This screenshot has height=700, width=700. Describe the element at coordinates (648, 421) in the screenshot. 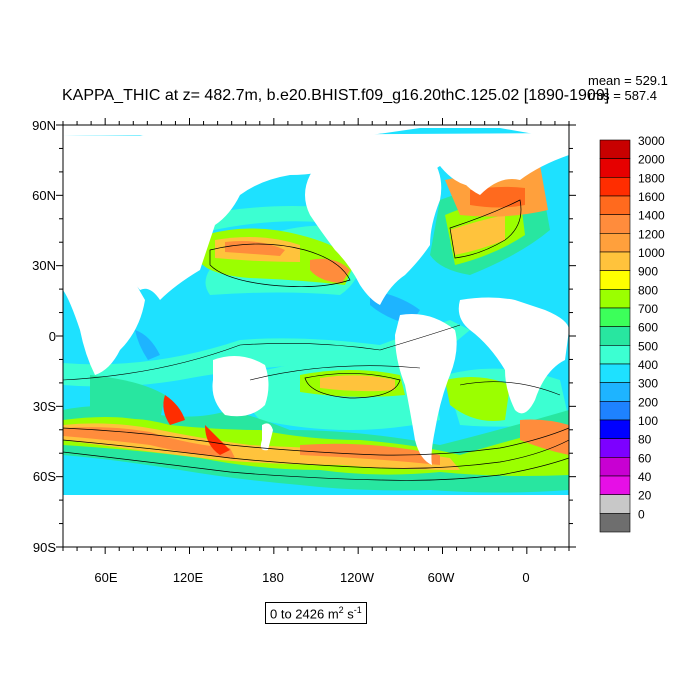

I see `colorbar-label: 100` at that location.